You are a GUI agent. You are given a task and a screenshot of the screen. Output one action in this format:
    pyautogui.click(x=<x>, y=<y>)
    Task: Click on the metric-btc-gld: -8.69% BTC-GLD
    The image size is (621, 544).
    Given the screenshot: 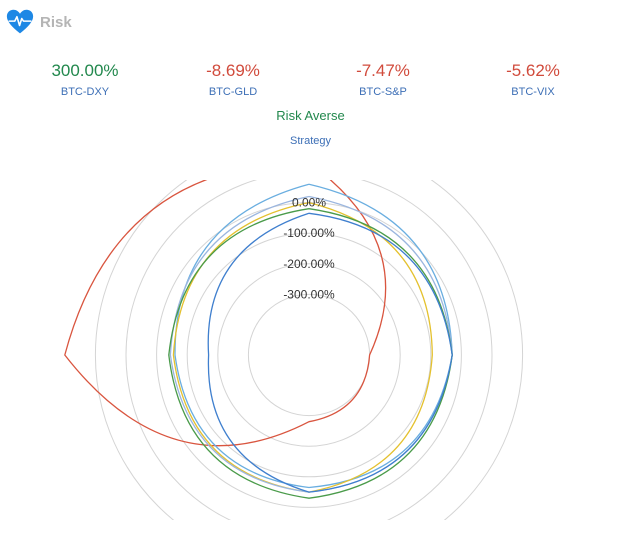 What is the action you would take?
    pyautogui.click(x=233, y=78)
    